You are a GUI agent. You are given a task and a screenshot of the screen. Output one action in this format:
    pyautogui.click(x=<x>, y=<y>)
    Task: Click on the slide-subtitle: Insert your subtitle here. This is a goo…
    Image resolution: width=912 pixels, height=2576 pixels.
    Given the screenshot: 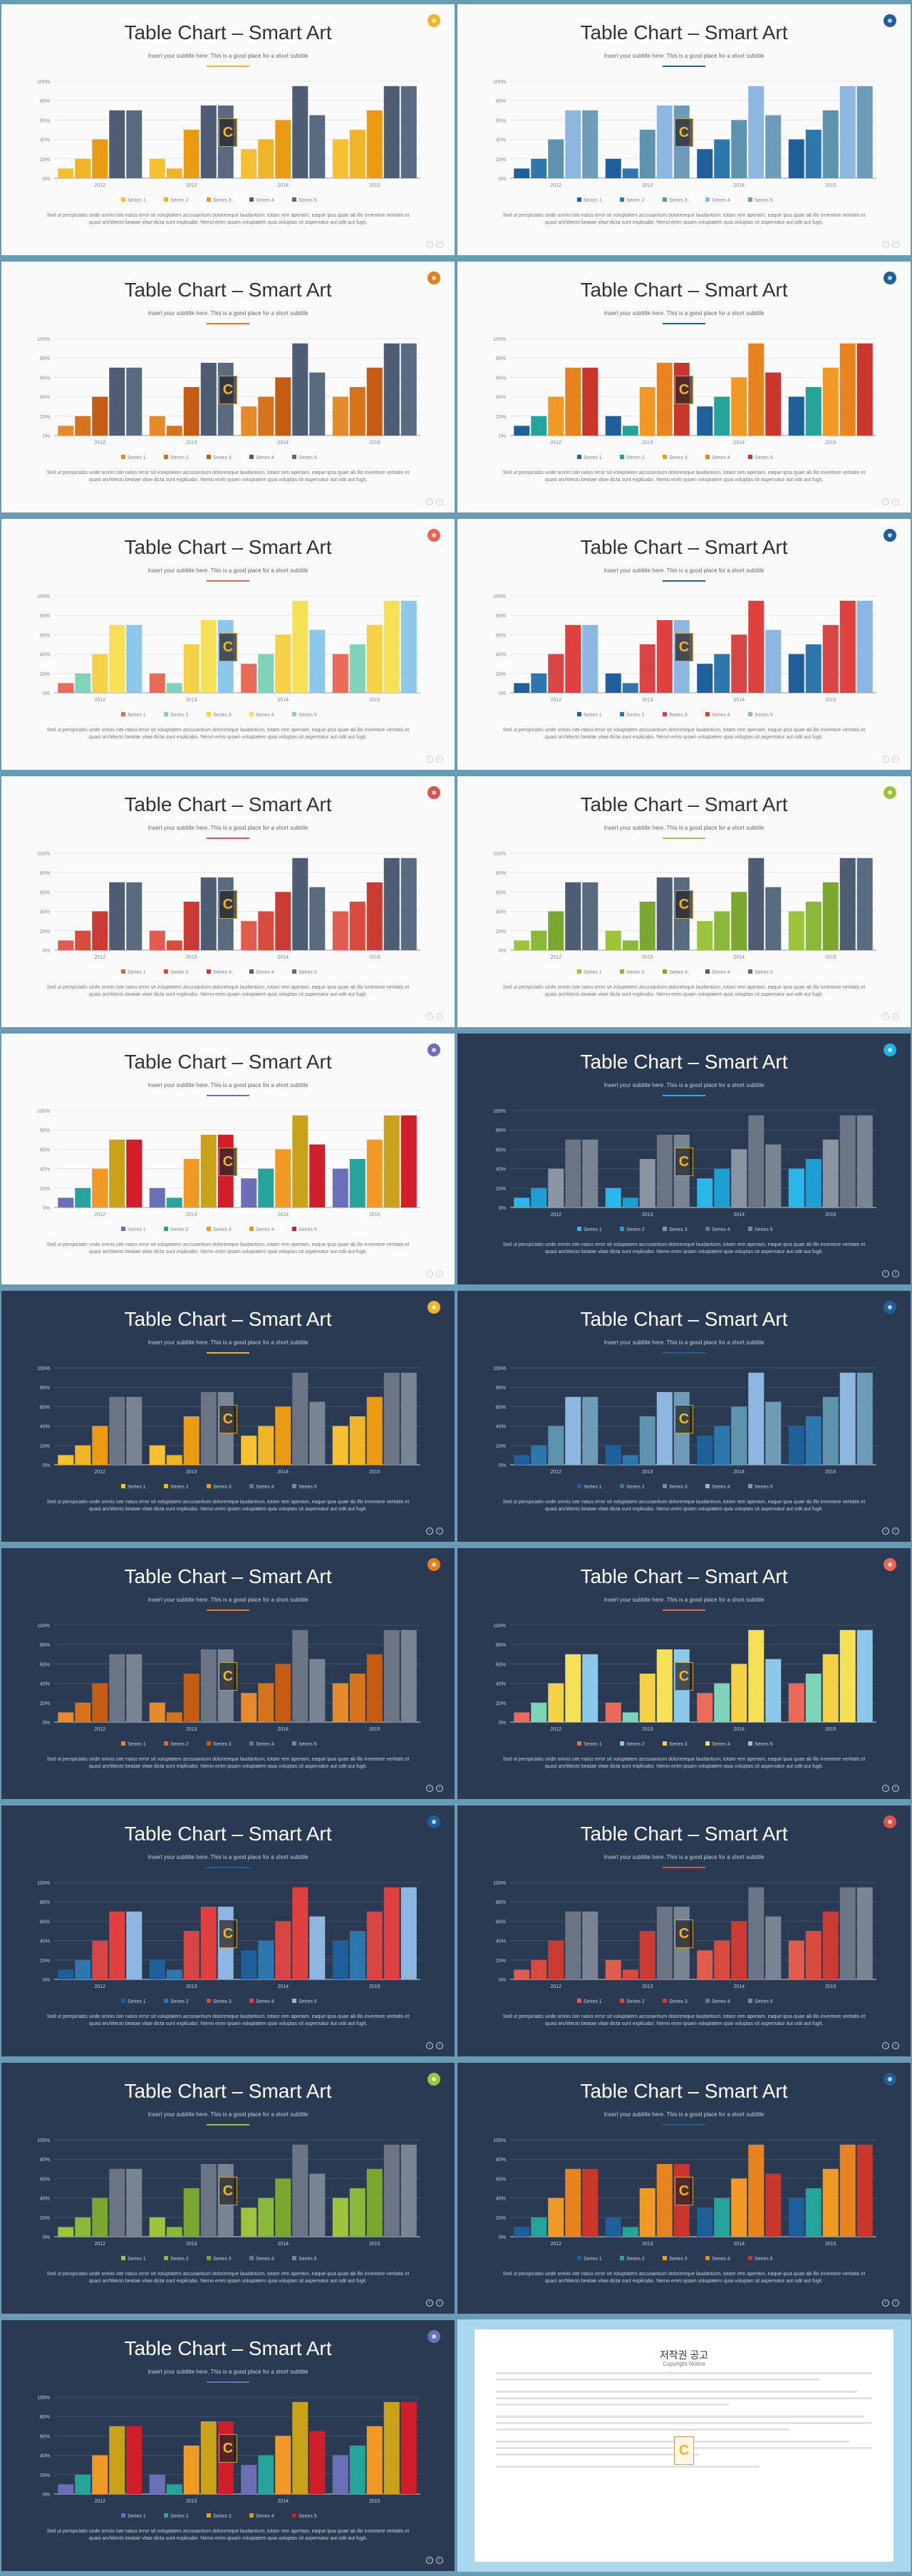 What is the action you would take?
    pyautogui.click(x=684, y=1857)
    